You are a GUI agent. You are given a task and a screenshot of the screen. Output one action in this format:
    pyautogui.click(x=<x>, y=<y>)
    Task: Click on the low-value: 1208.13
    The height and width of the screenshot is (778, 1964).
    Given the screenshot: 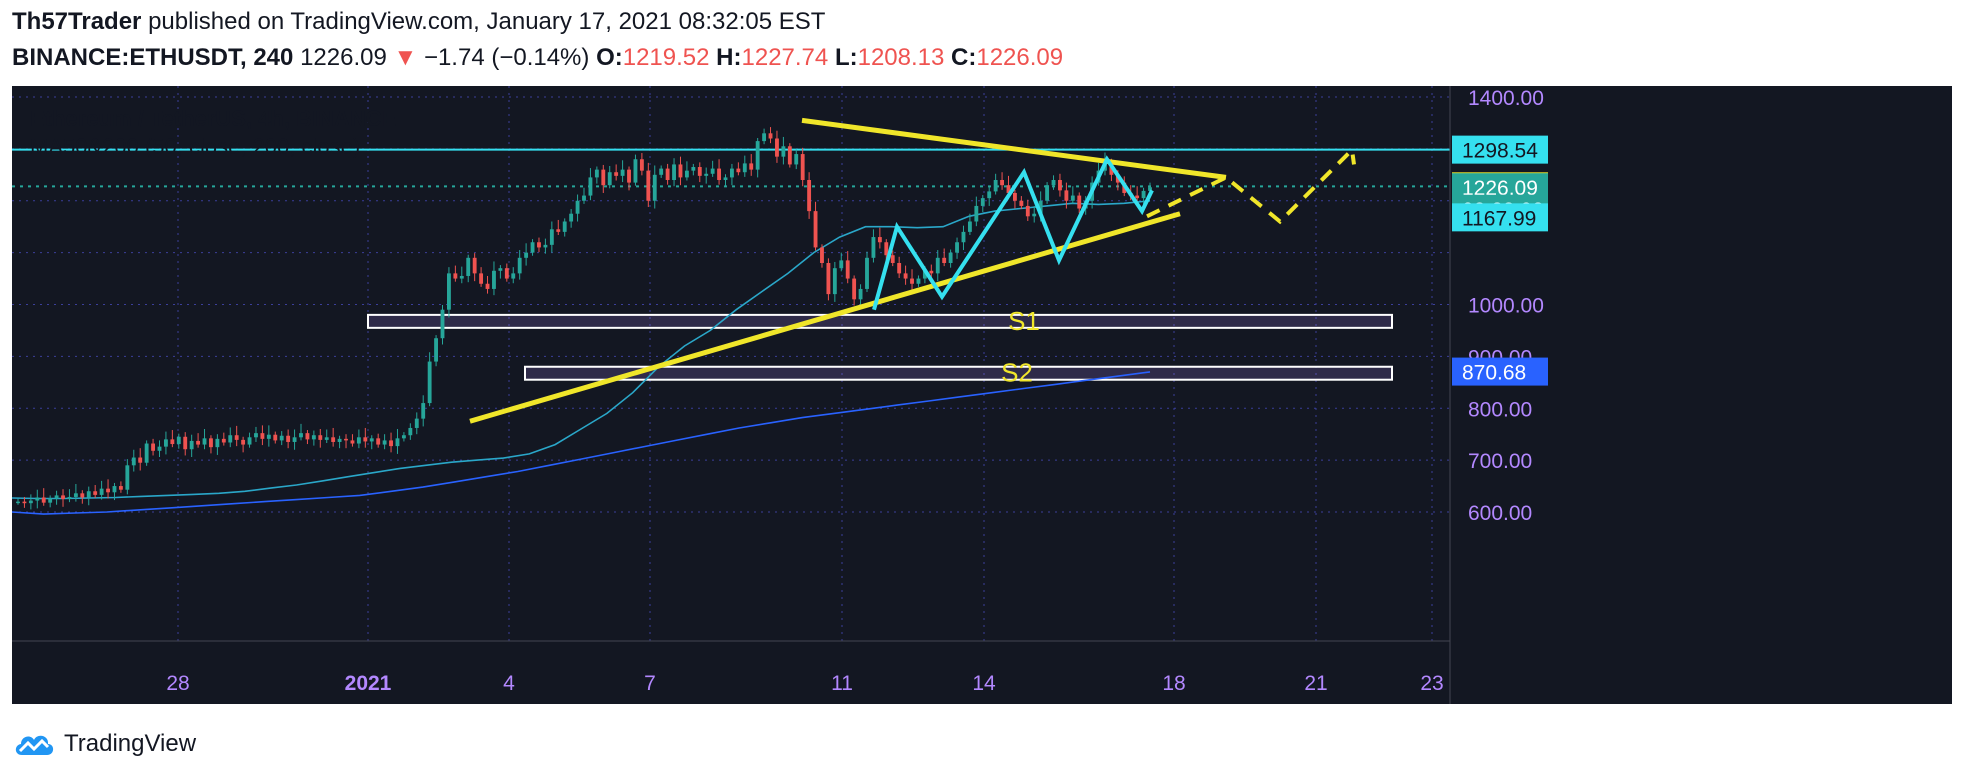 What is the action you would take?
    pyautogui.click(x=901, y=57)
    